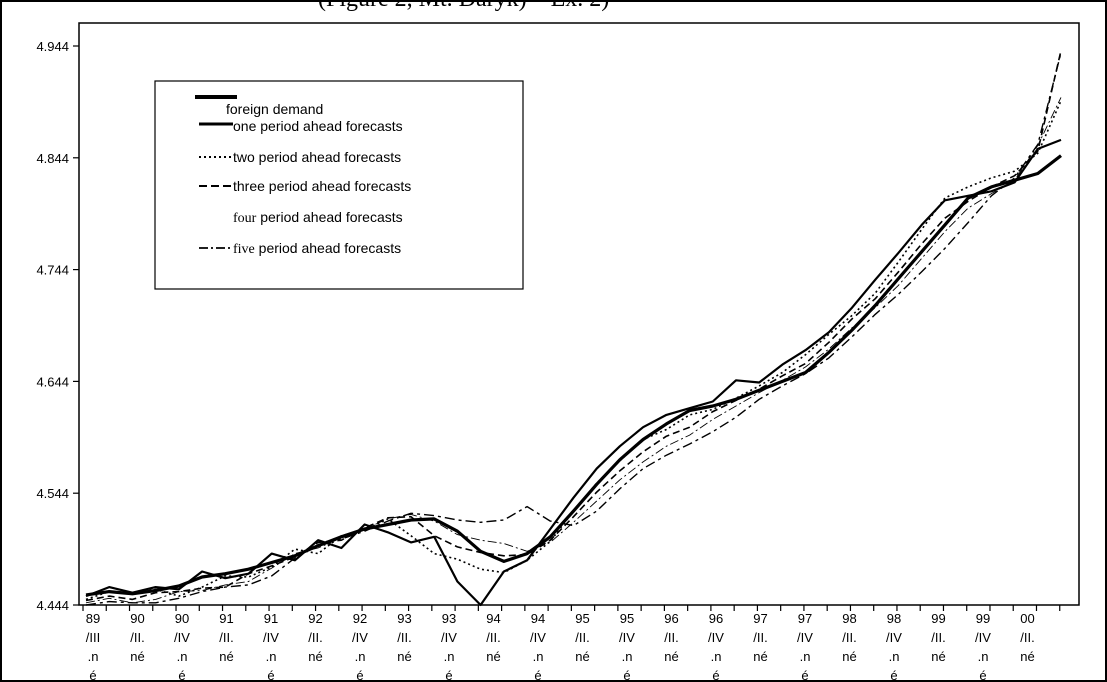 The width and height of the screenshot is (1107, 682). I want to click on x-tick-label: 93/IV .n é, so click(449, 646).